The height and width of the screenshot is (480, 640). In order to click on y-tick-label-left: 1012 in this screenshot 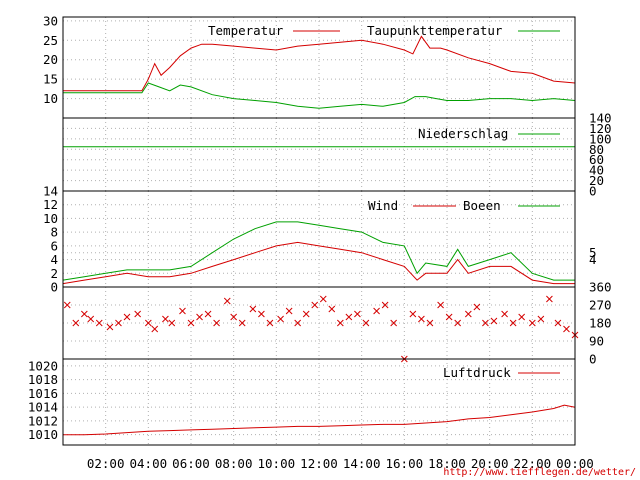, I will do `click(43, 420)`.